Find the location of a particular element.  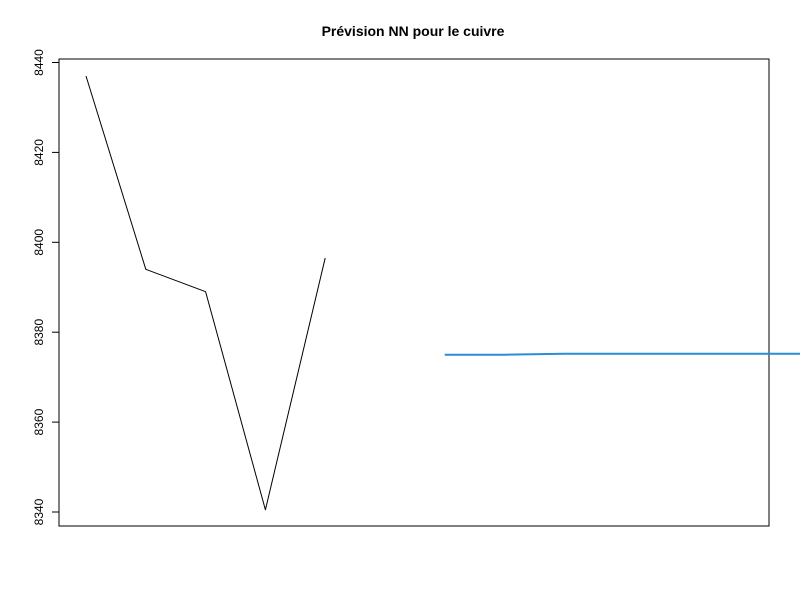

y-tick-label: 8440 is located at coordinates (39, 62).